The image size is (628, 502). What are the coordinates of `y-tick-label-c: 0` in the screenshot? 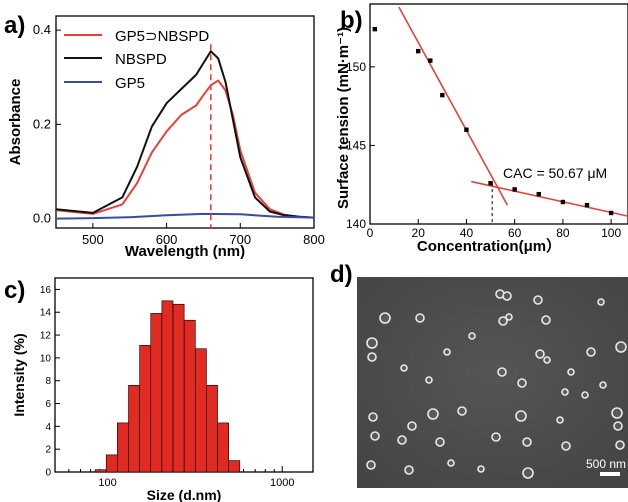 It's located at (48, 473).